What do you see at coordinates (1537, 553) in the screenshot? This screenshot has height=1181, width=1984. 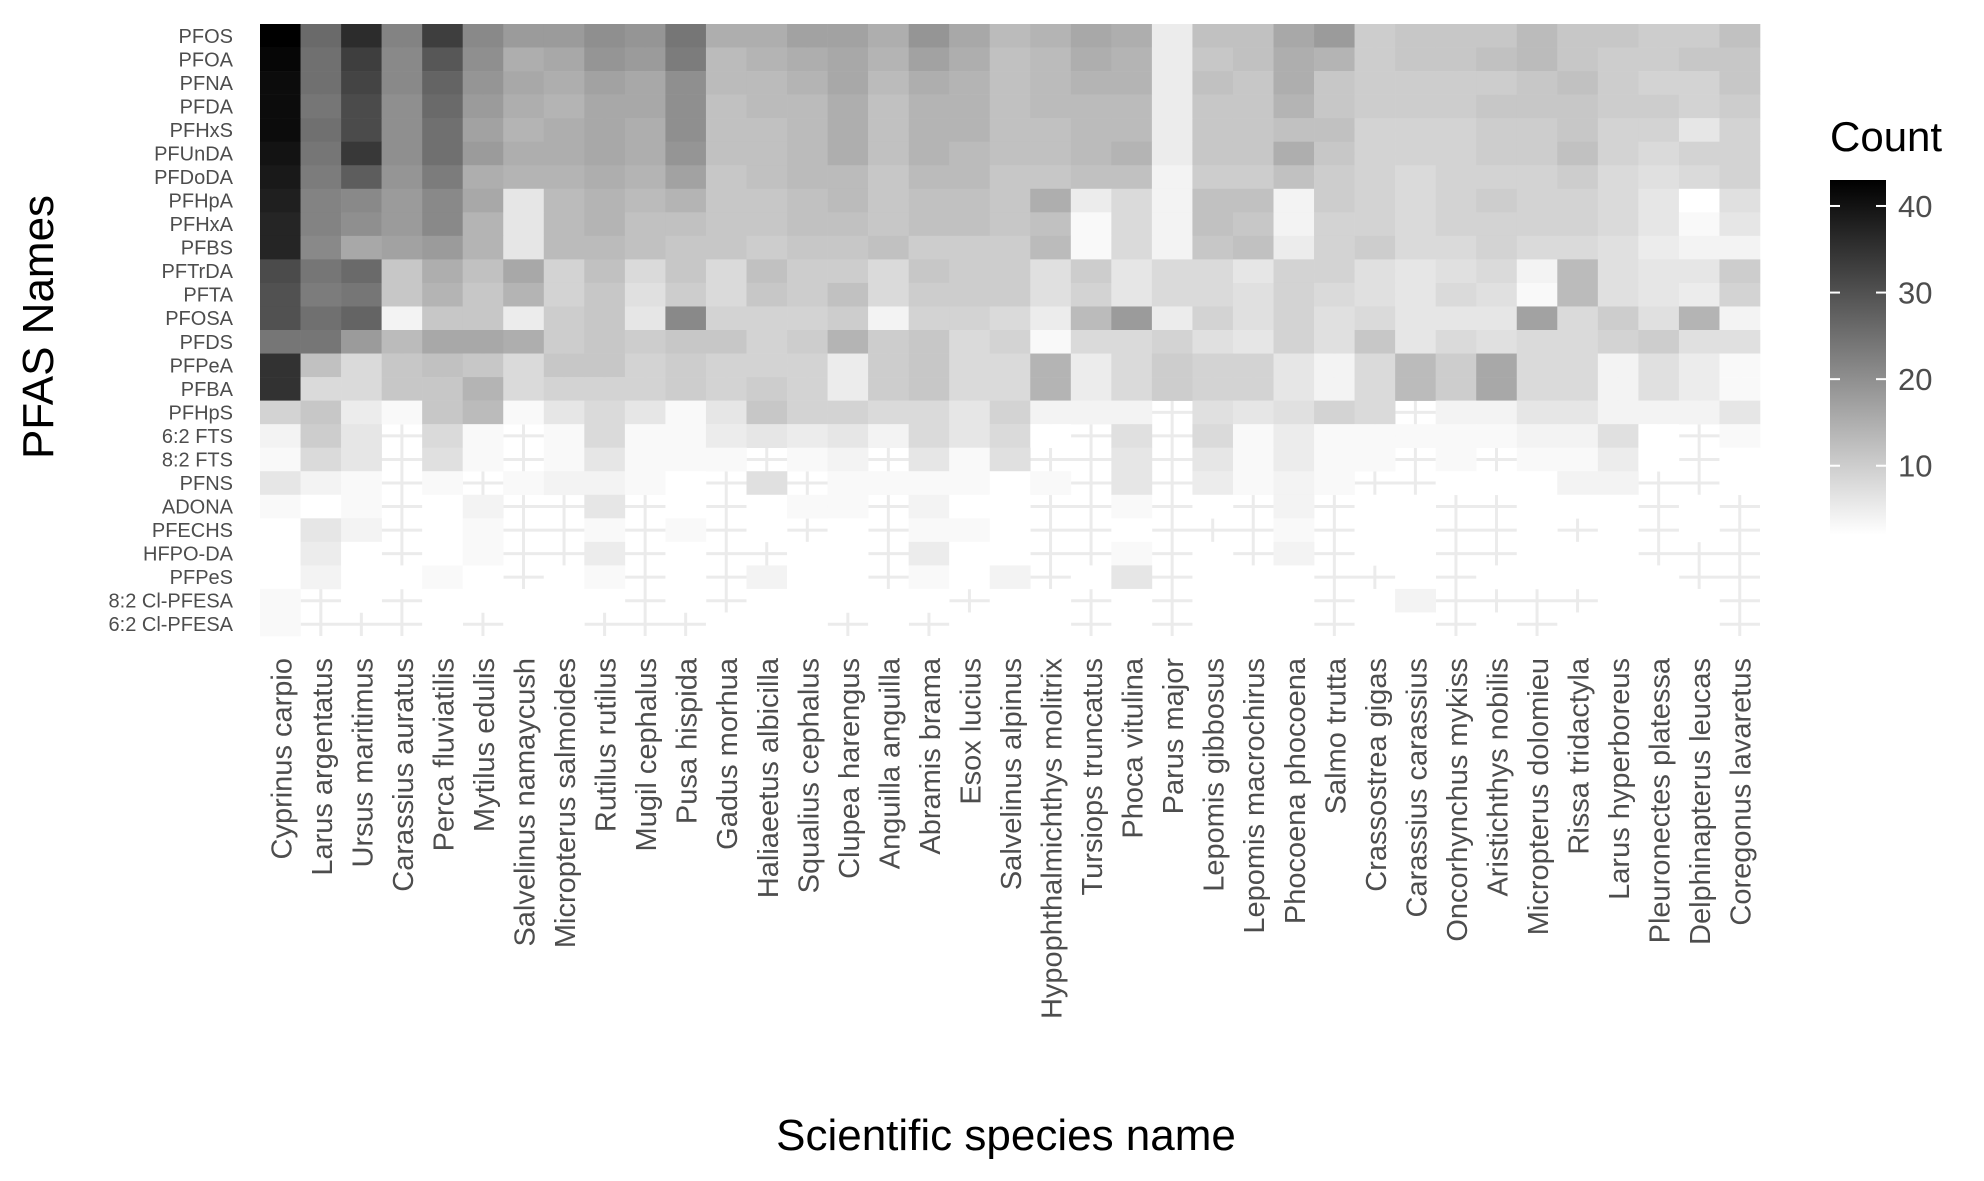 I see `heatmap-cell: HFPO-DA / Micropterus dolomieu: 2` at bounding box center [1537, 553].